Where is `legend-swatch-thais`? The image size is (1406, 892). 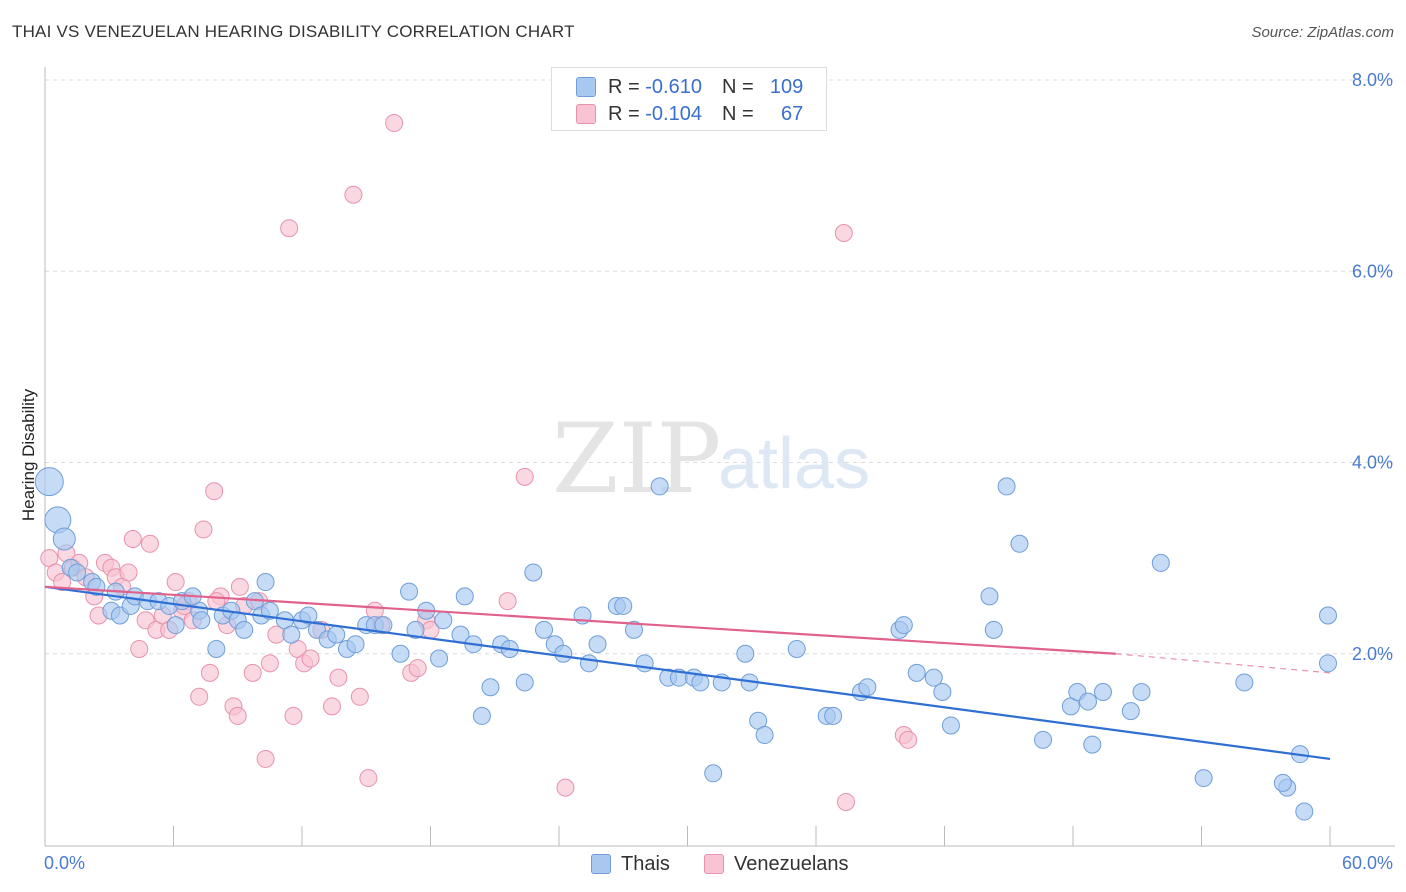 legend-swatch-thais is located at coordinates (586, 87).